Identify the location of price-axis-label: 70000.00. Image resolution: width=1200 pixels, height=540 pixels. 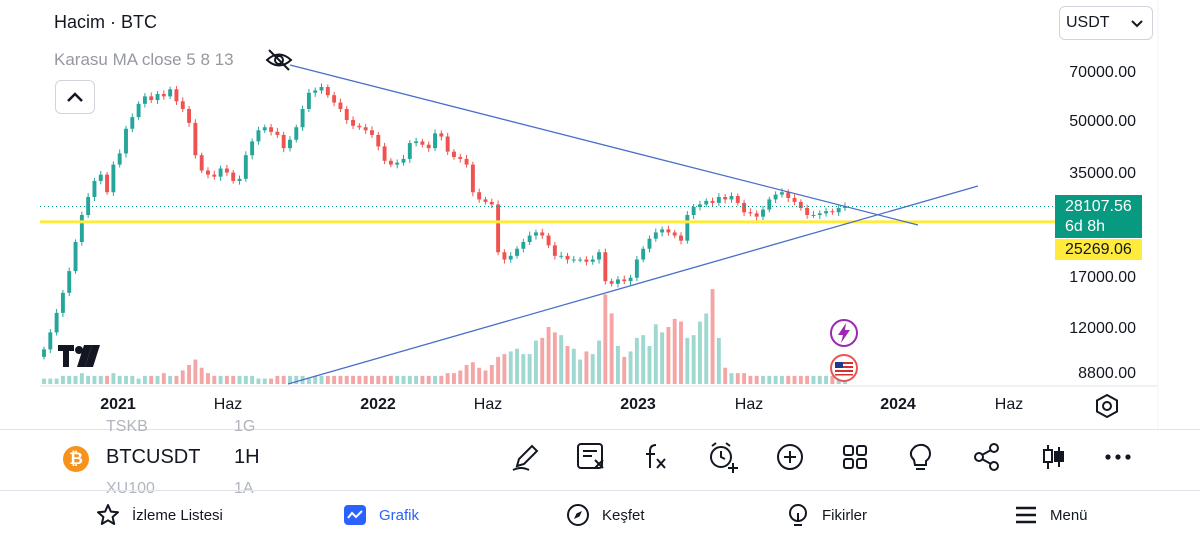
(1102, 72).